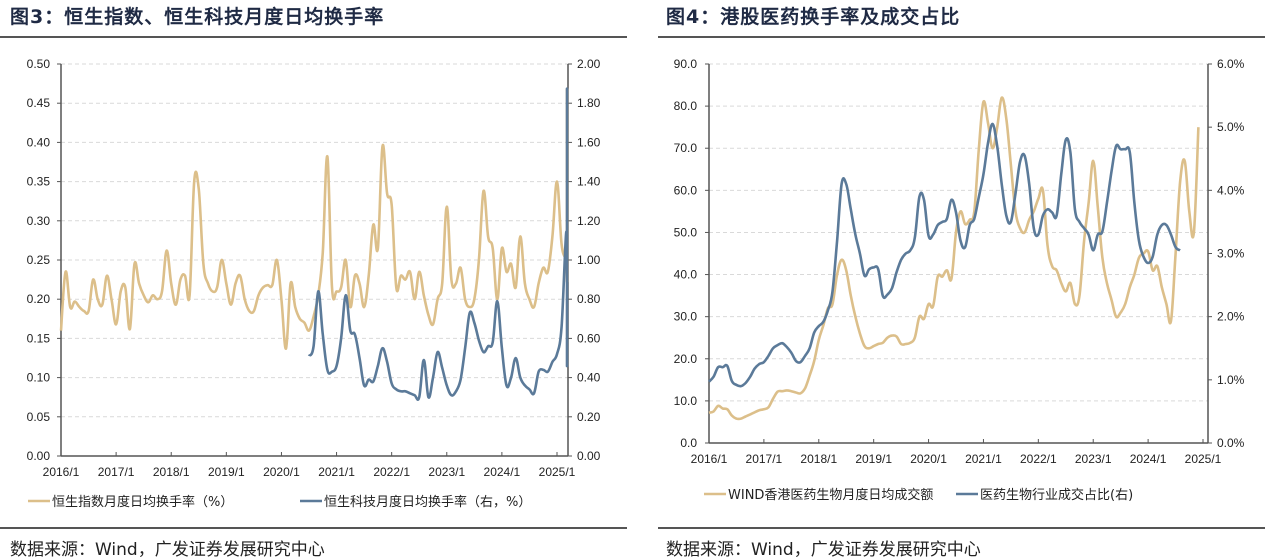 This screenshot has width=1267, height=560. Describe the element at coordinates (589, 64) in the screenshot. I see `fig3-y2-tick-label: 2.00` at that location.